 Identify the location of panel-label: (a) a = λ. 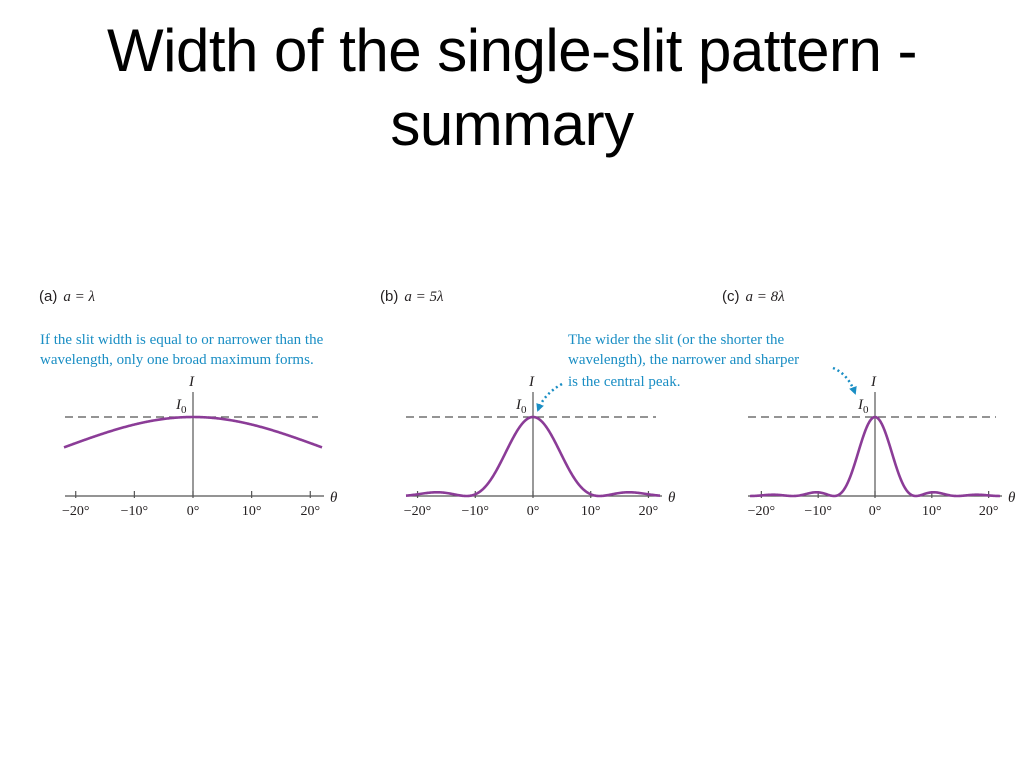
(67, 296).